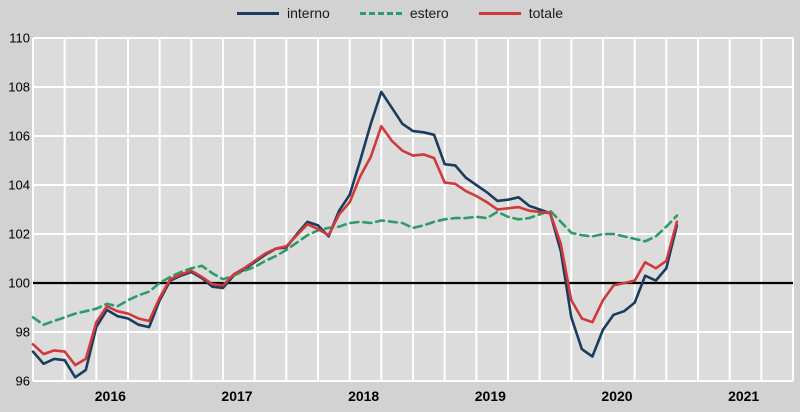 This screenshot has width=800, height=412. What do you see at coordinates (545, 13) in the screenshot?
I see `legend-label: totale` at bounding box center [545, 13].